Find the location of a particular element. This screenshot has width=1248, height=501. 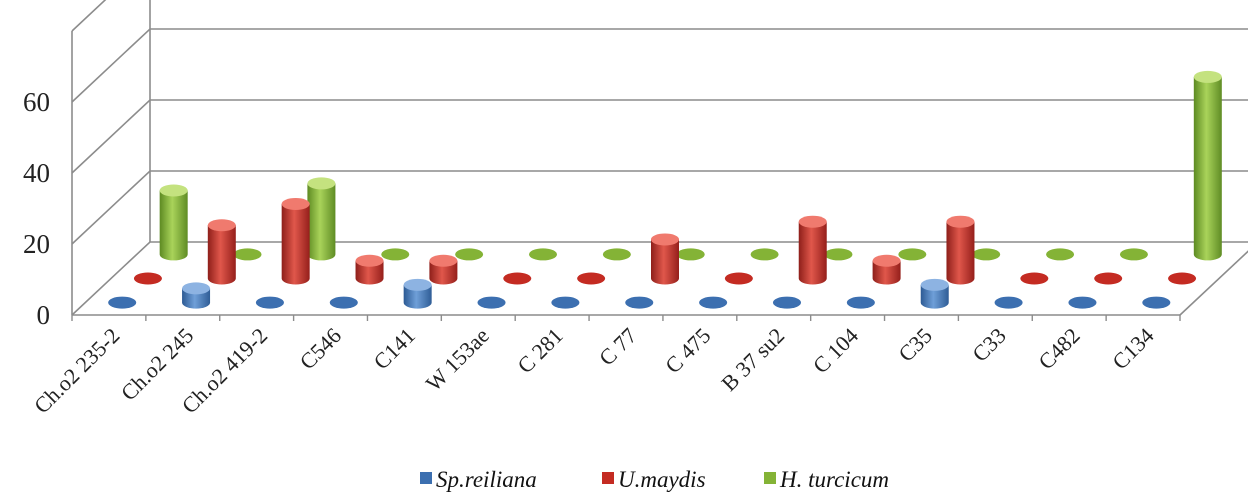

legend: Sp.reiliana U.maydis H. turcicum is located at coordinates (654, 479).